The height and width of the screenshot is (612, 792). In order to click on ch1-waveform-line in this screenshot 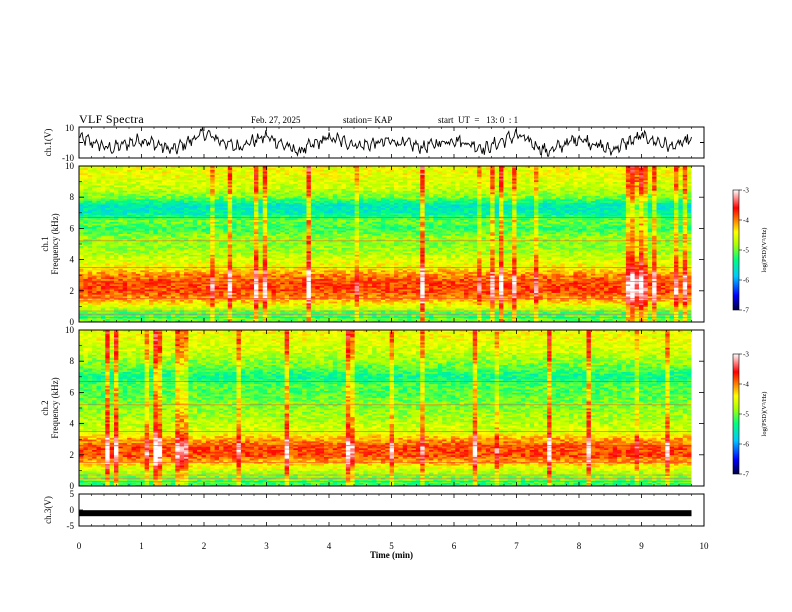, I will do `click(385, 142)`.